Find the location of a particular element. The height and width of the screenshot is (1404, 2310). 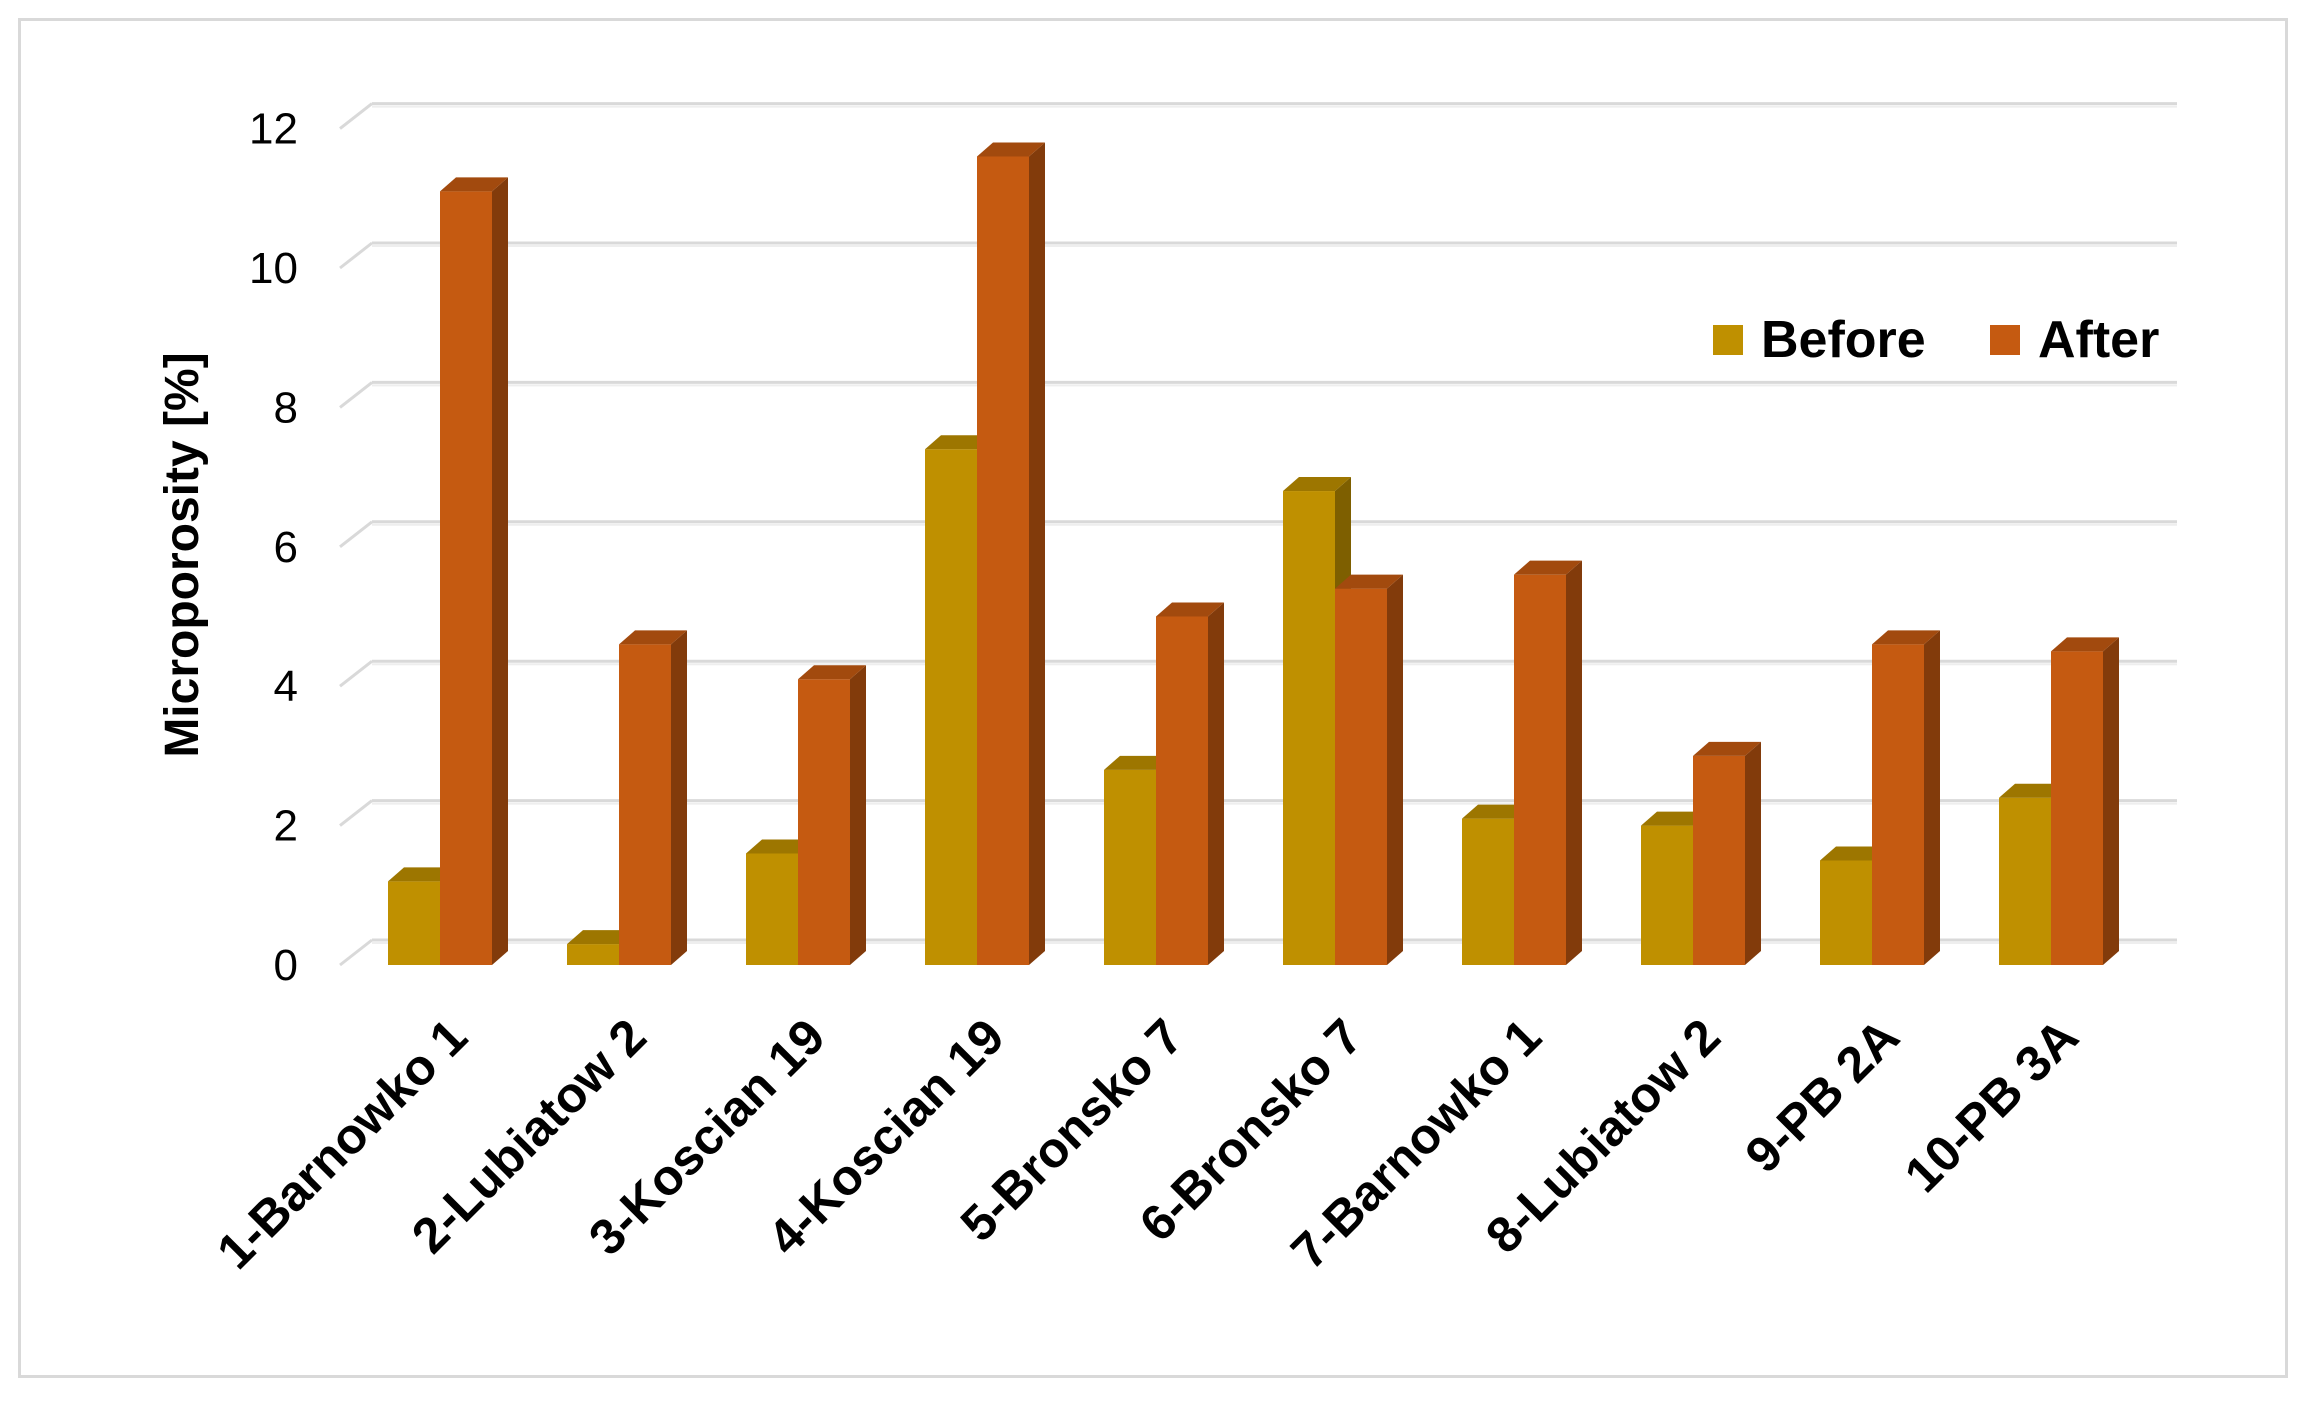

y-tick-label: 6 is located at coordinates (286, 547).